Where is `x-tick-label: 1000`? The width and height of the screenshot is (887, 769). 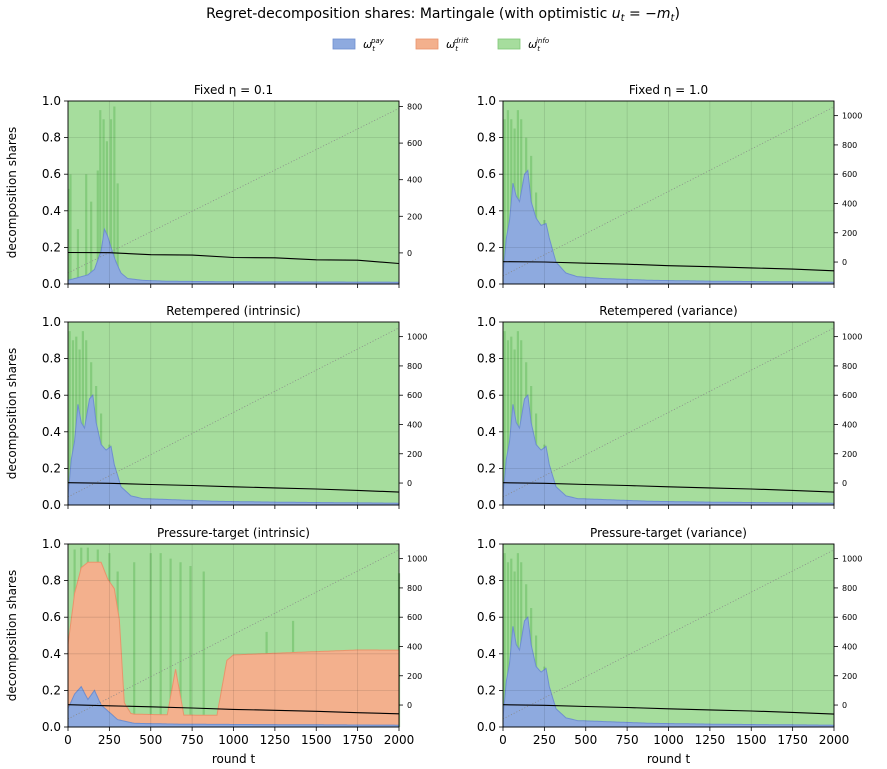 x-tick-label: 1000 is located at coordinates (233, 740).